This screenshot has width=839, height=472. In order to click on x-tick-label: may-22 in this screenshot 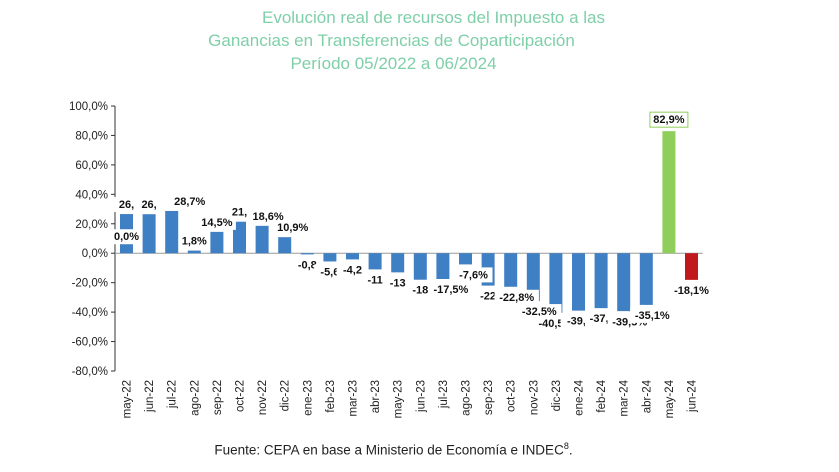, I will do `click(128, 399)`.